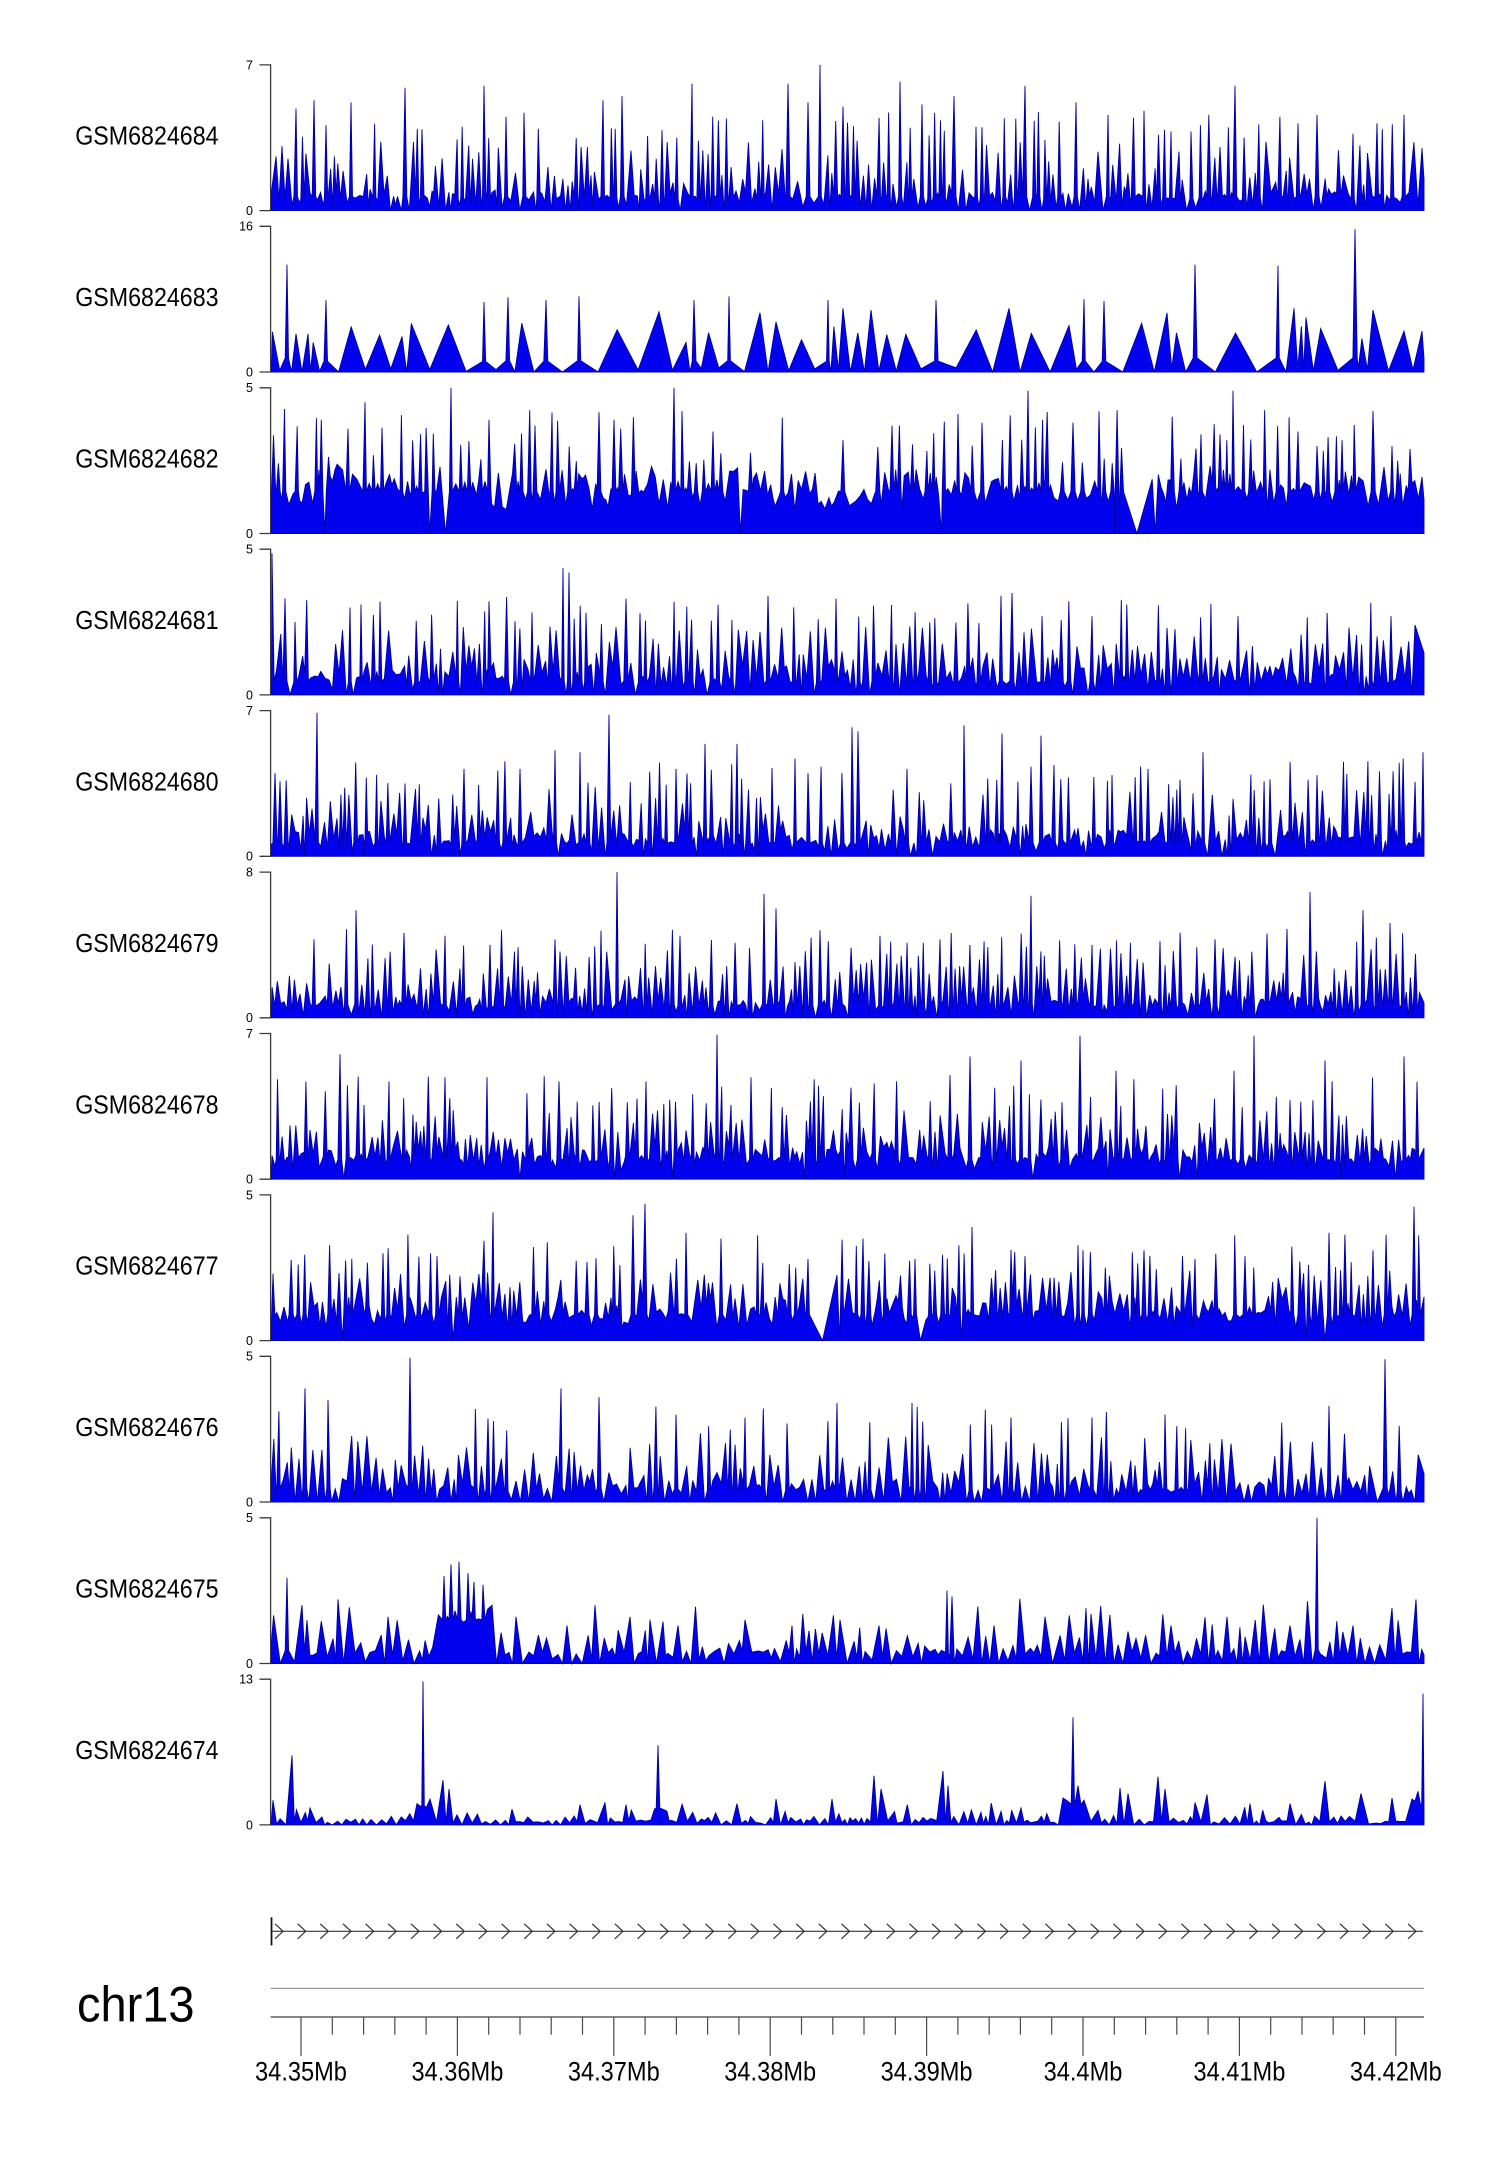  I want to click on svg-text: 8, so click(249, 873).